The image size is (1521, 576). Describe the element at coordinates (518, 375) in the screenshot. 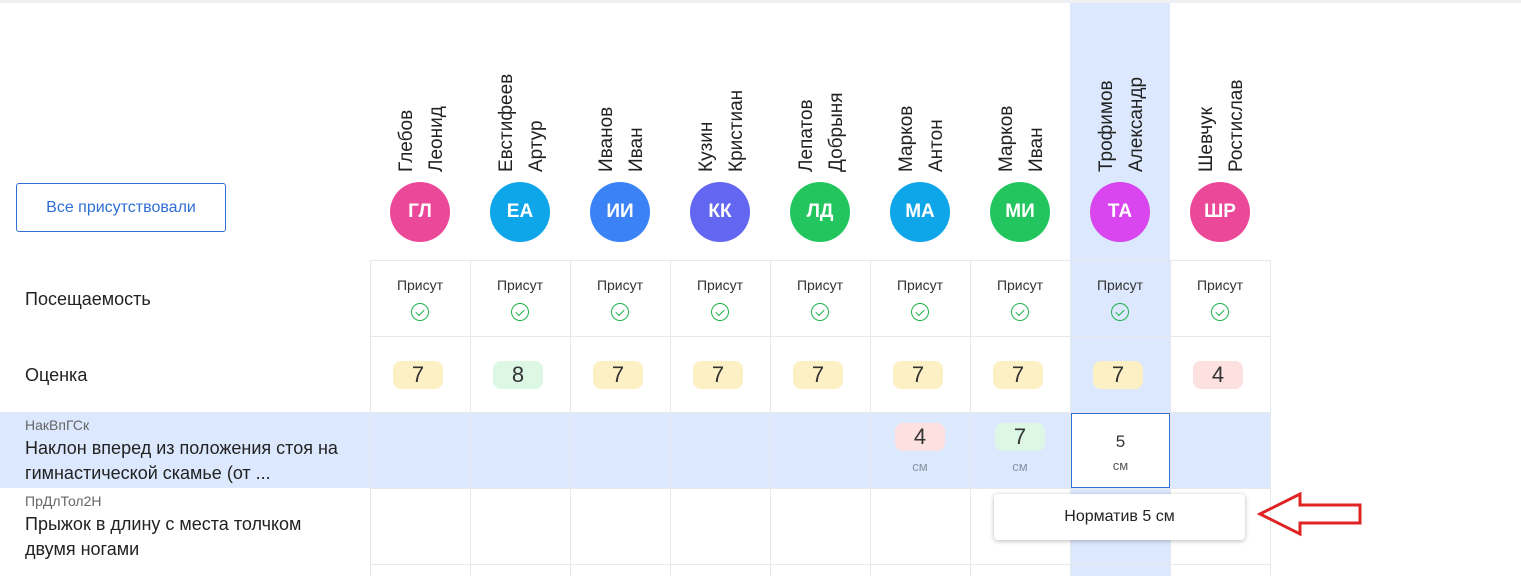

I see `grade-badge: 8` at that location.